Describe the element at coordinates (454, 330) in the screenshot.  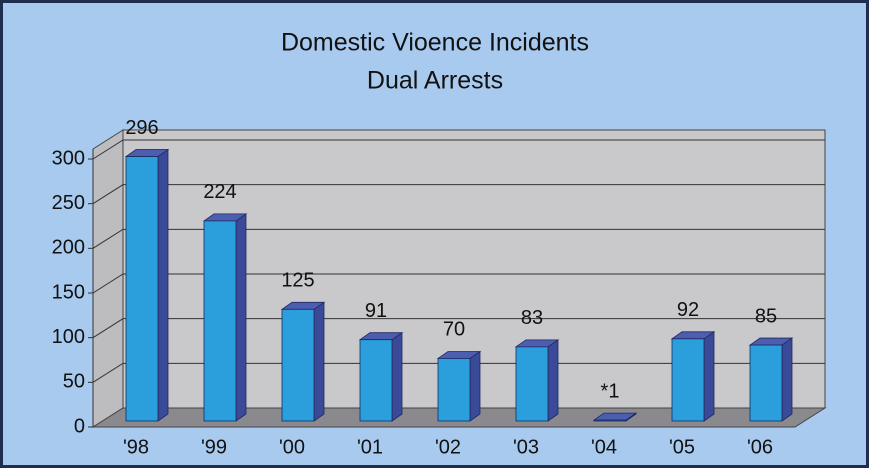
I see `value-label: 70` at that location.